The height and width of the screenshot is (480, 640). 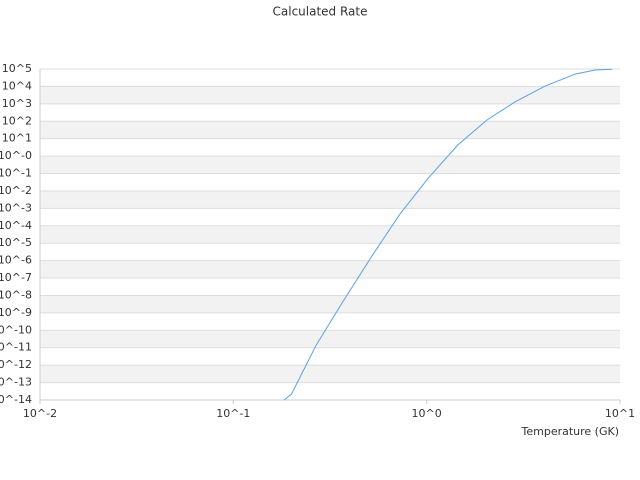 I want to click on y-tick-label: 10^5, so click(x=17, y=68).